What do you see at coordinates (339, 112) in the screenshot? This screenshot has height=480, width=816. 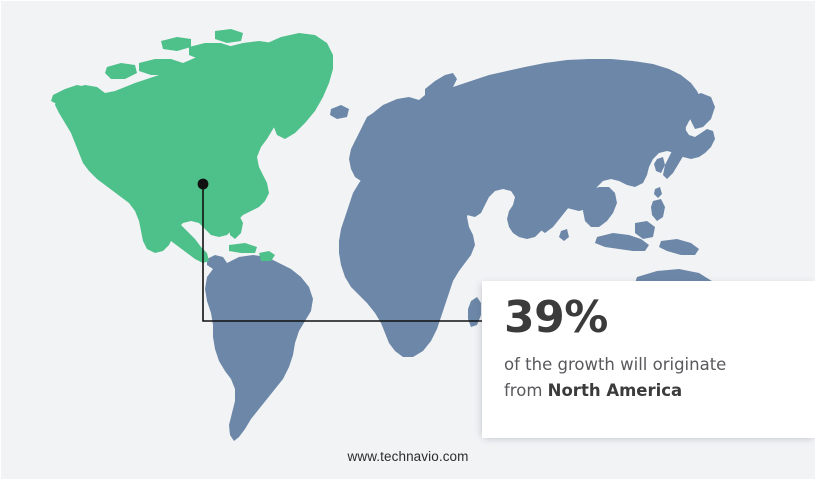 I see `region-iceland` at bounding box center [339, 112].